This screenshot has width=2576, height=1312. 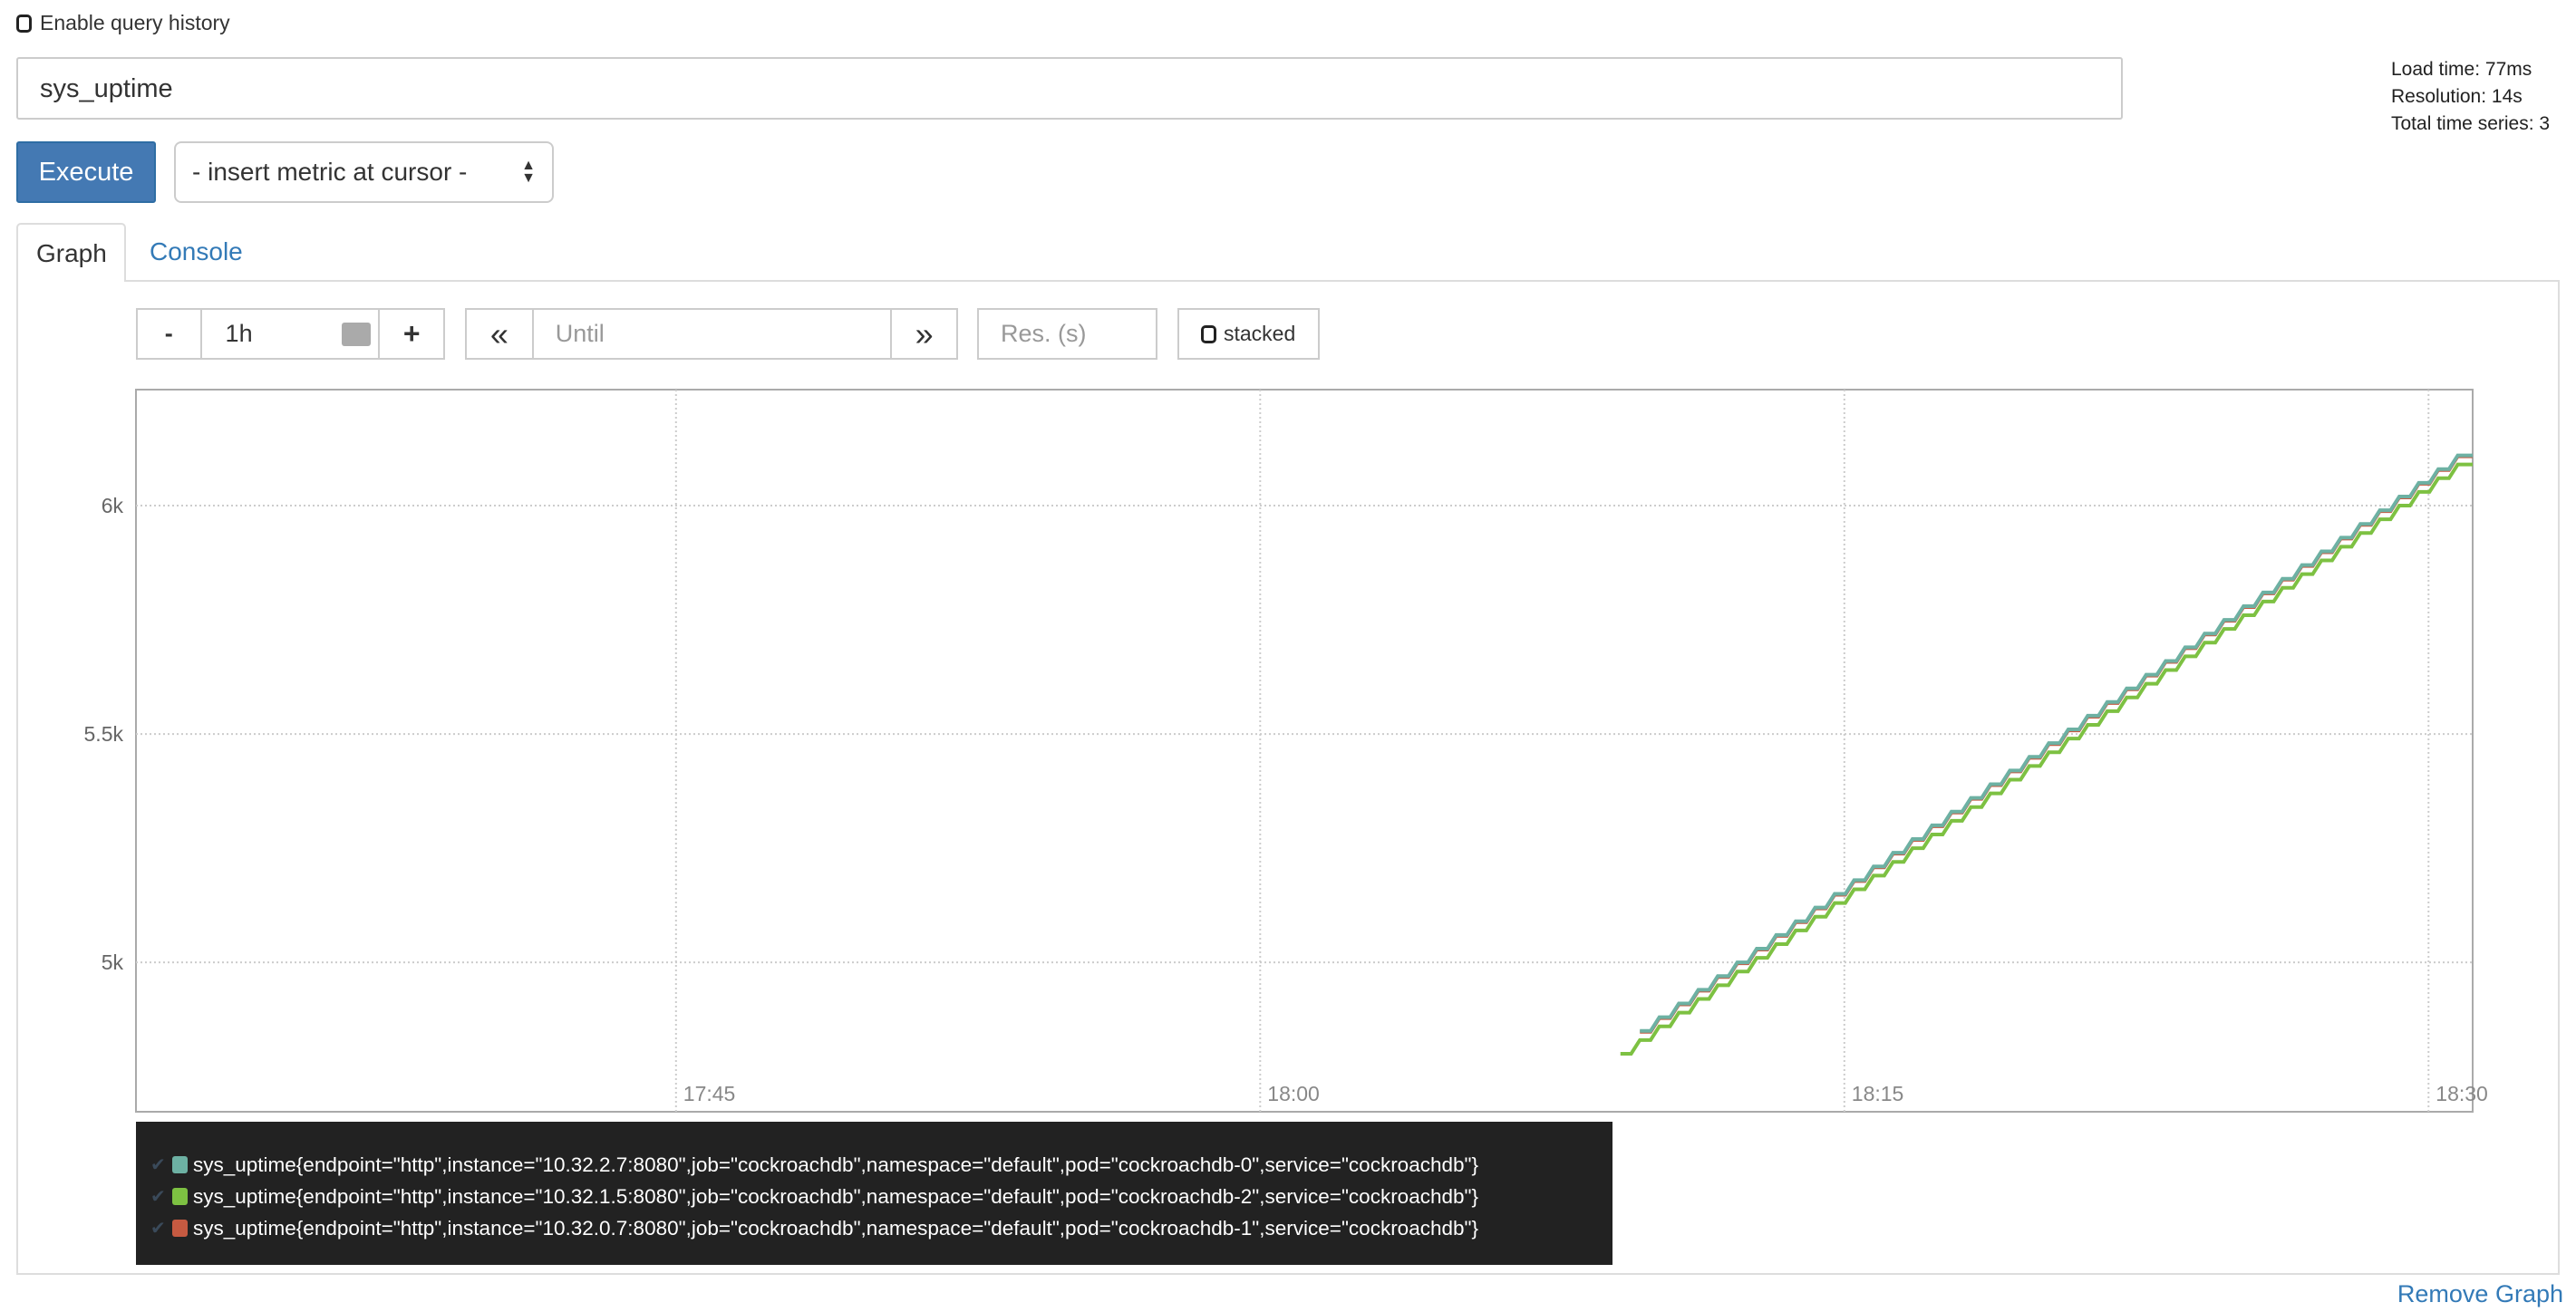 I want to click on end-time-control: « Until », so click(x=711, y=334).